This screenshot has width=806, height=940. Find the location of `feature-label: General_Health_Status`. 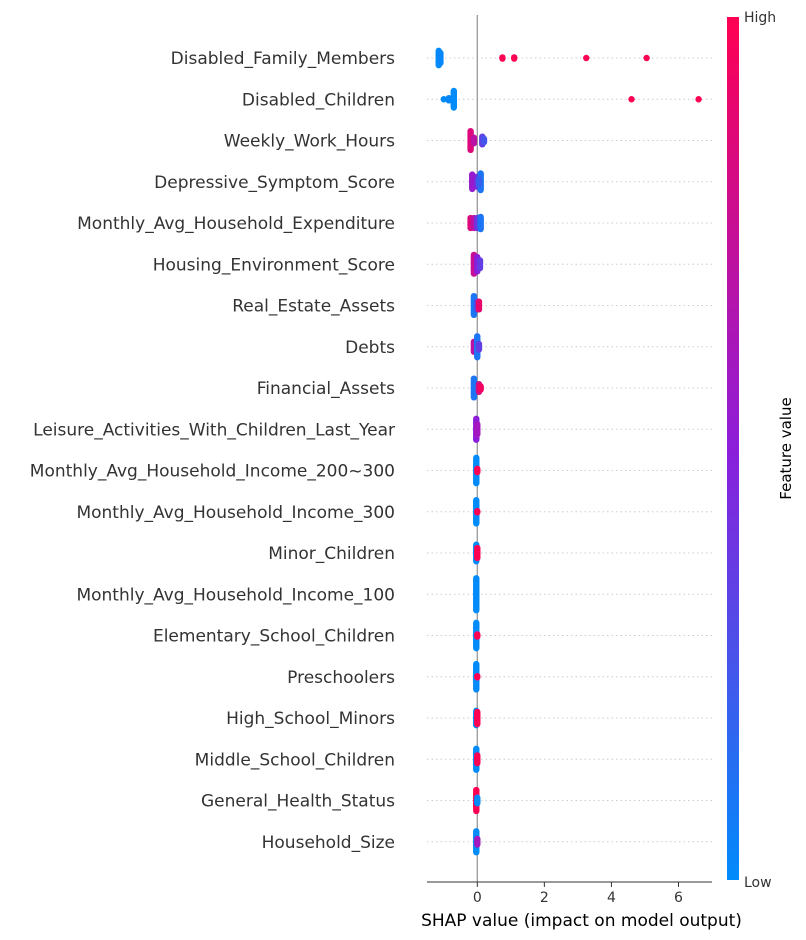

feature-label: General_Health_Status is located at coordinates (298, 802).